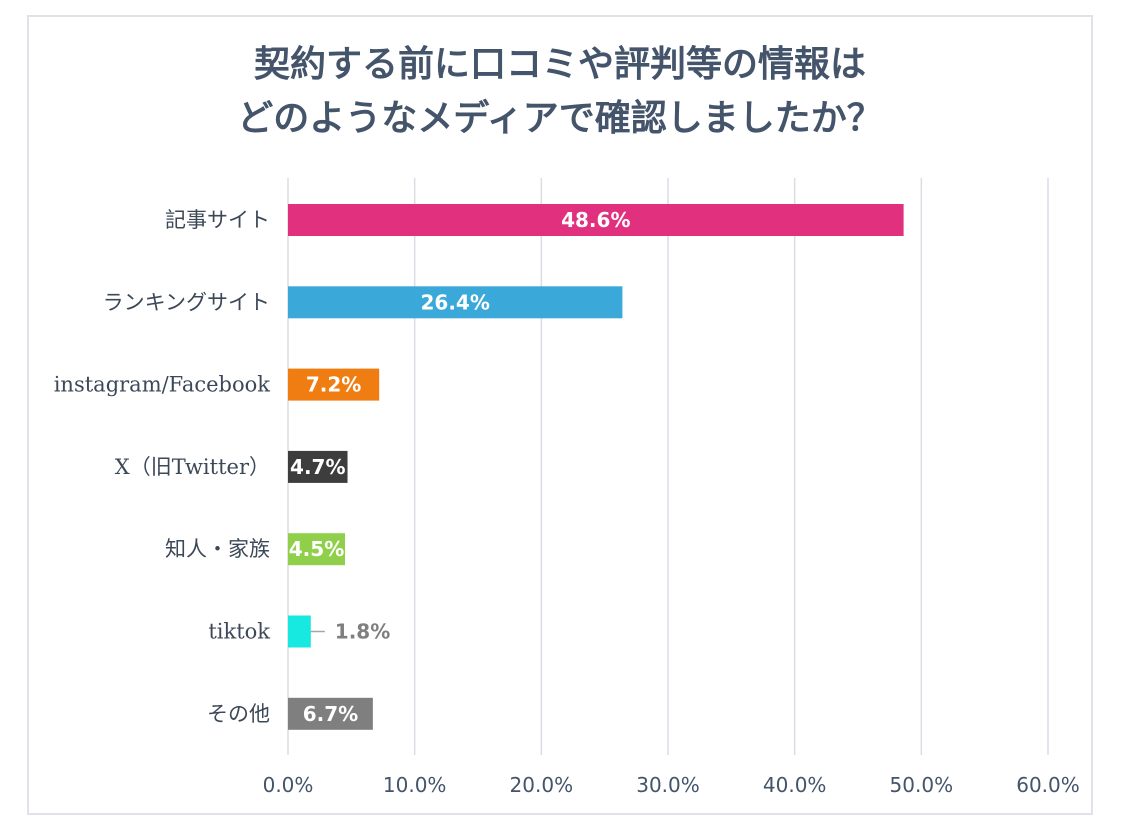 The height and width of the screenshot is (832, 1130). I want to click on x-tick-label: 0.0%, so click(288, 785).